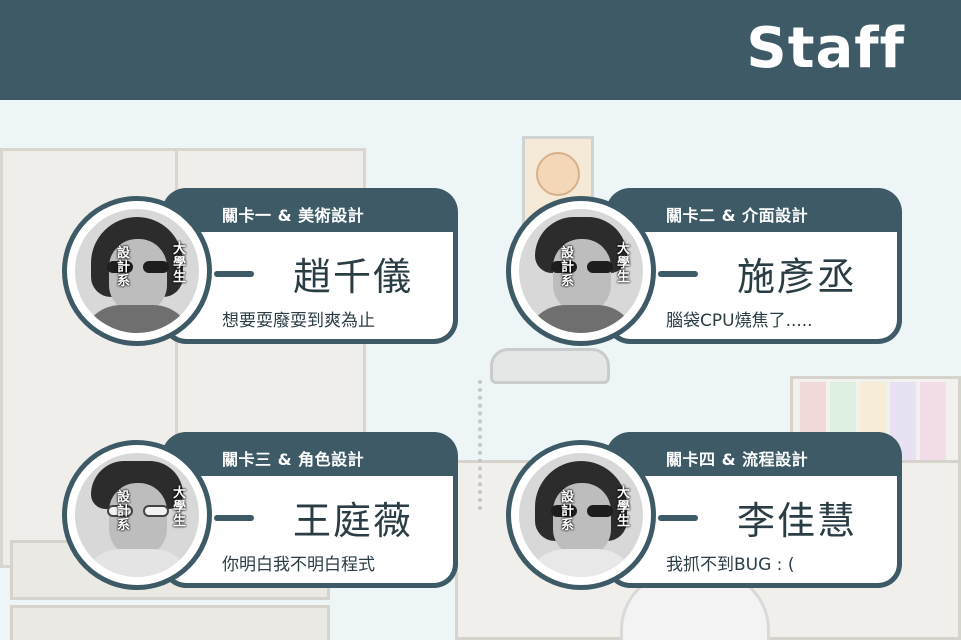 The height and width of the screenshot is (640, 961). Describe the element at coordinates (730, 565) in the screenshot. I see `staff-motto: 我抓不到BUG : (` at that location.